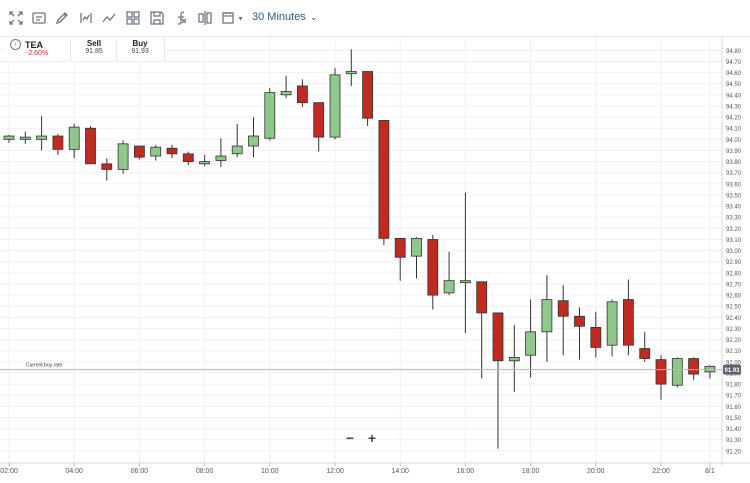 This screenshot has height=483, width=750. I want to click on x-tick-label: 10:00, so click(270, 471).